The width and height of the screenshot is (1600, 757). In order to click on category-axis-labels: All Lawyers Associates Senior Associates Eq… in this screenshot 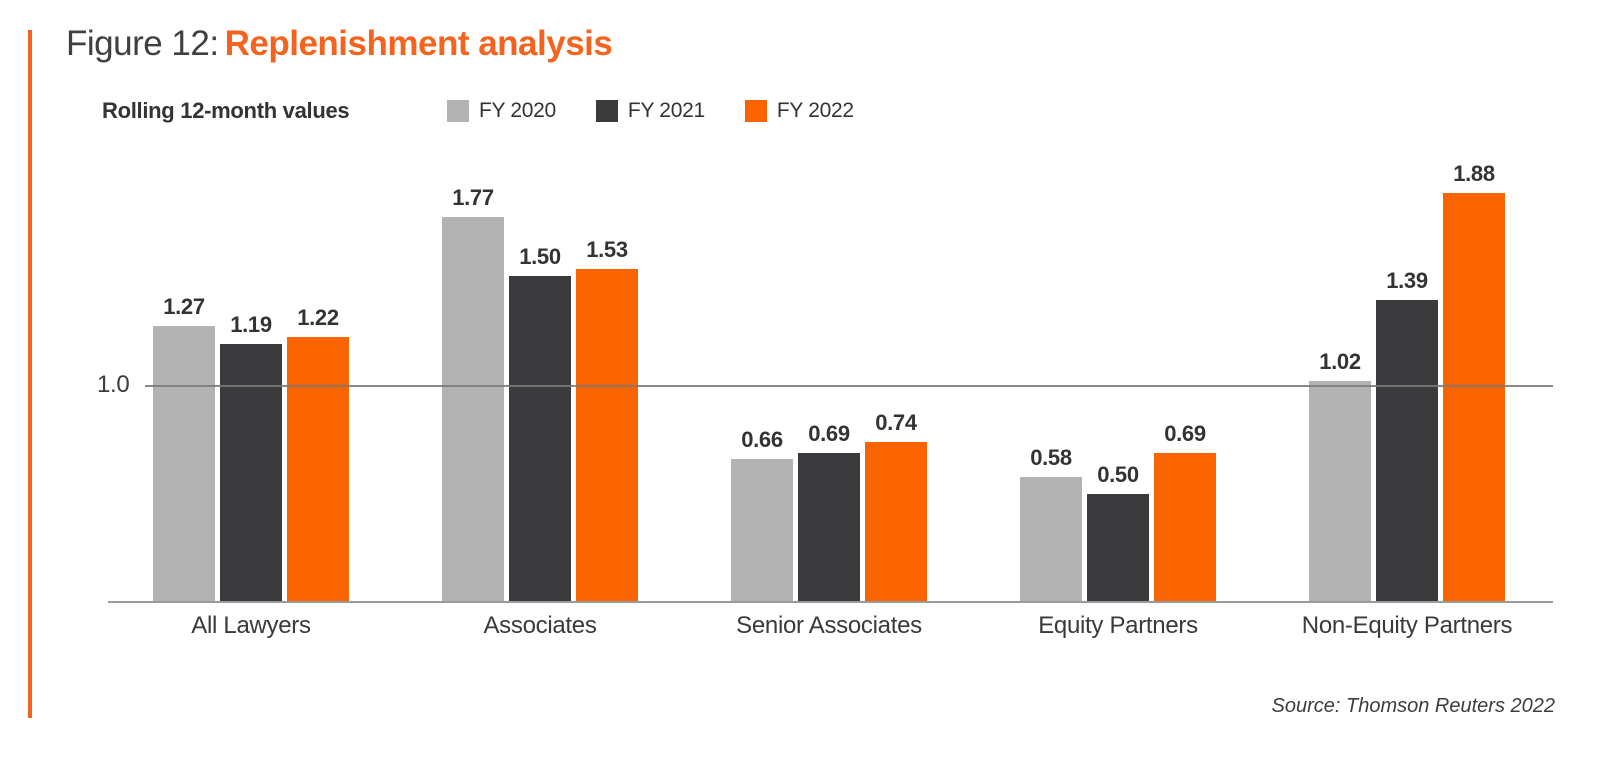, I will do `click(830, 630)`.